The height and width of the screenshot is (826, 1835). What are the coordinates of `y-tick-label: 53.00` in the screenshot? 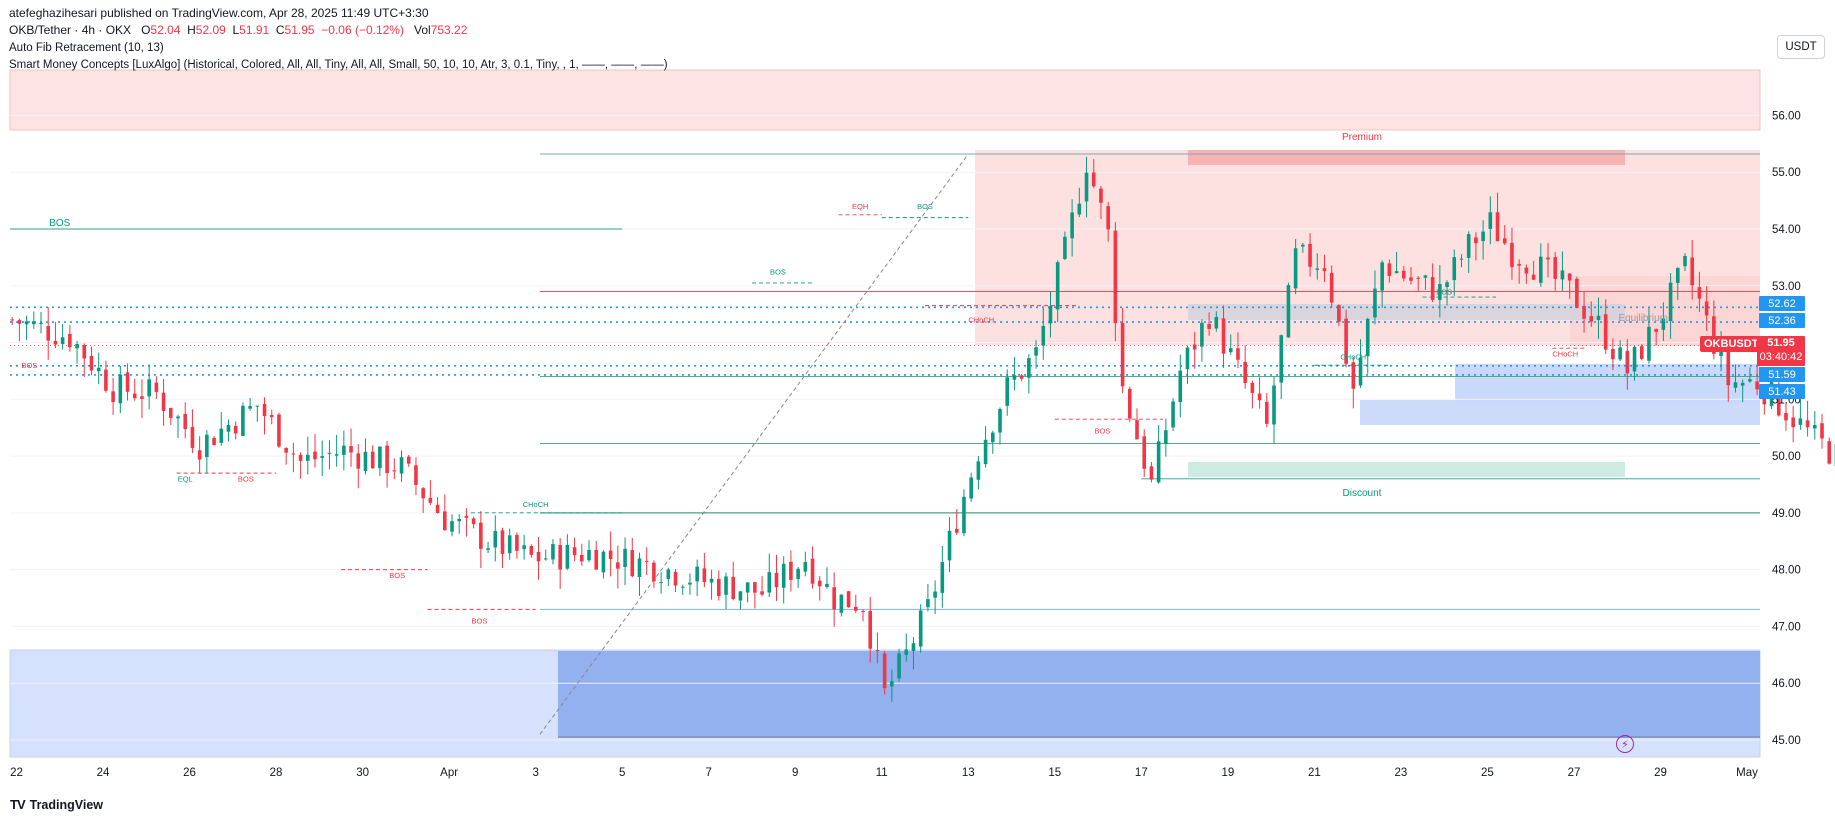 It's located at (1786, 287).